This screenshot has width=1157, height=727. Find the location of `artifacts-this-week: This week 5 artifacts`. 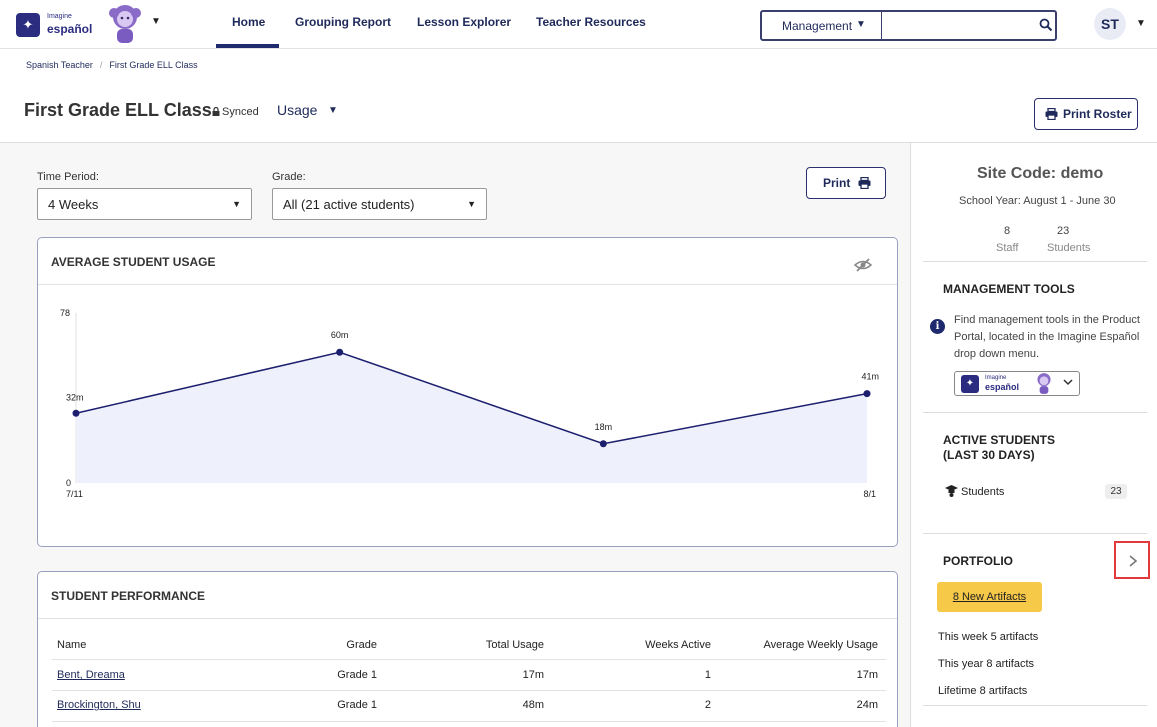

artifacts-this-week: This week 5 artifacts is located at coordinates (988, 637).